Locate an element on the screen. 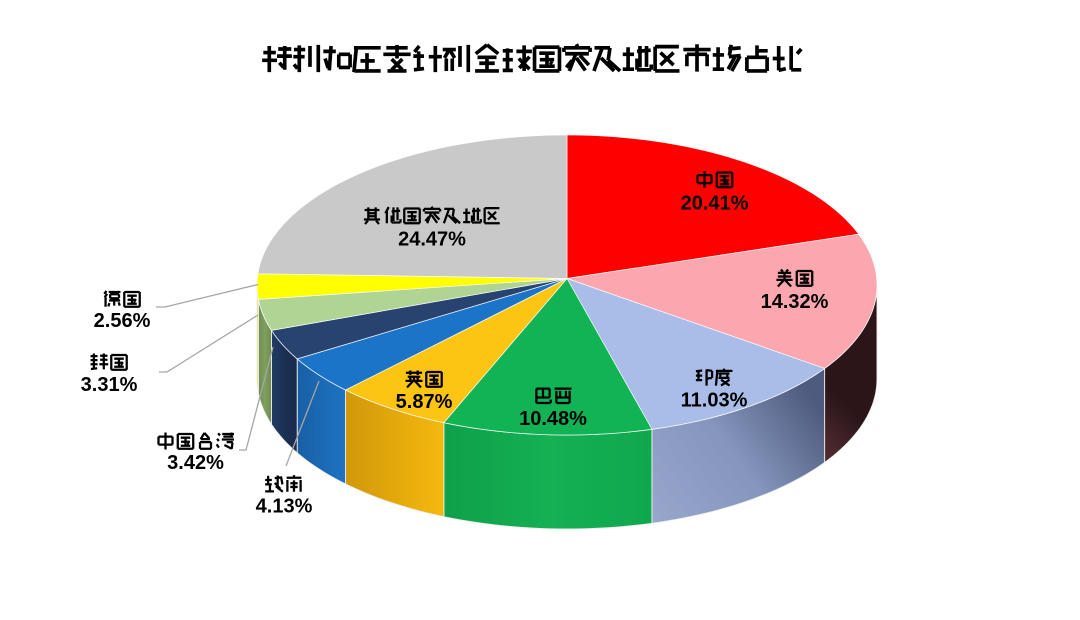 Image resolution: width=1080 pixels, height=620 pixels. svg-text: 2.56% is located at coordinates (122, 321).